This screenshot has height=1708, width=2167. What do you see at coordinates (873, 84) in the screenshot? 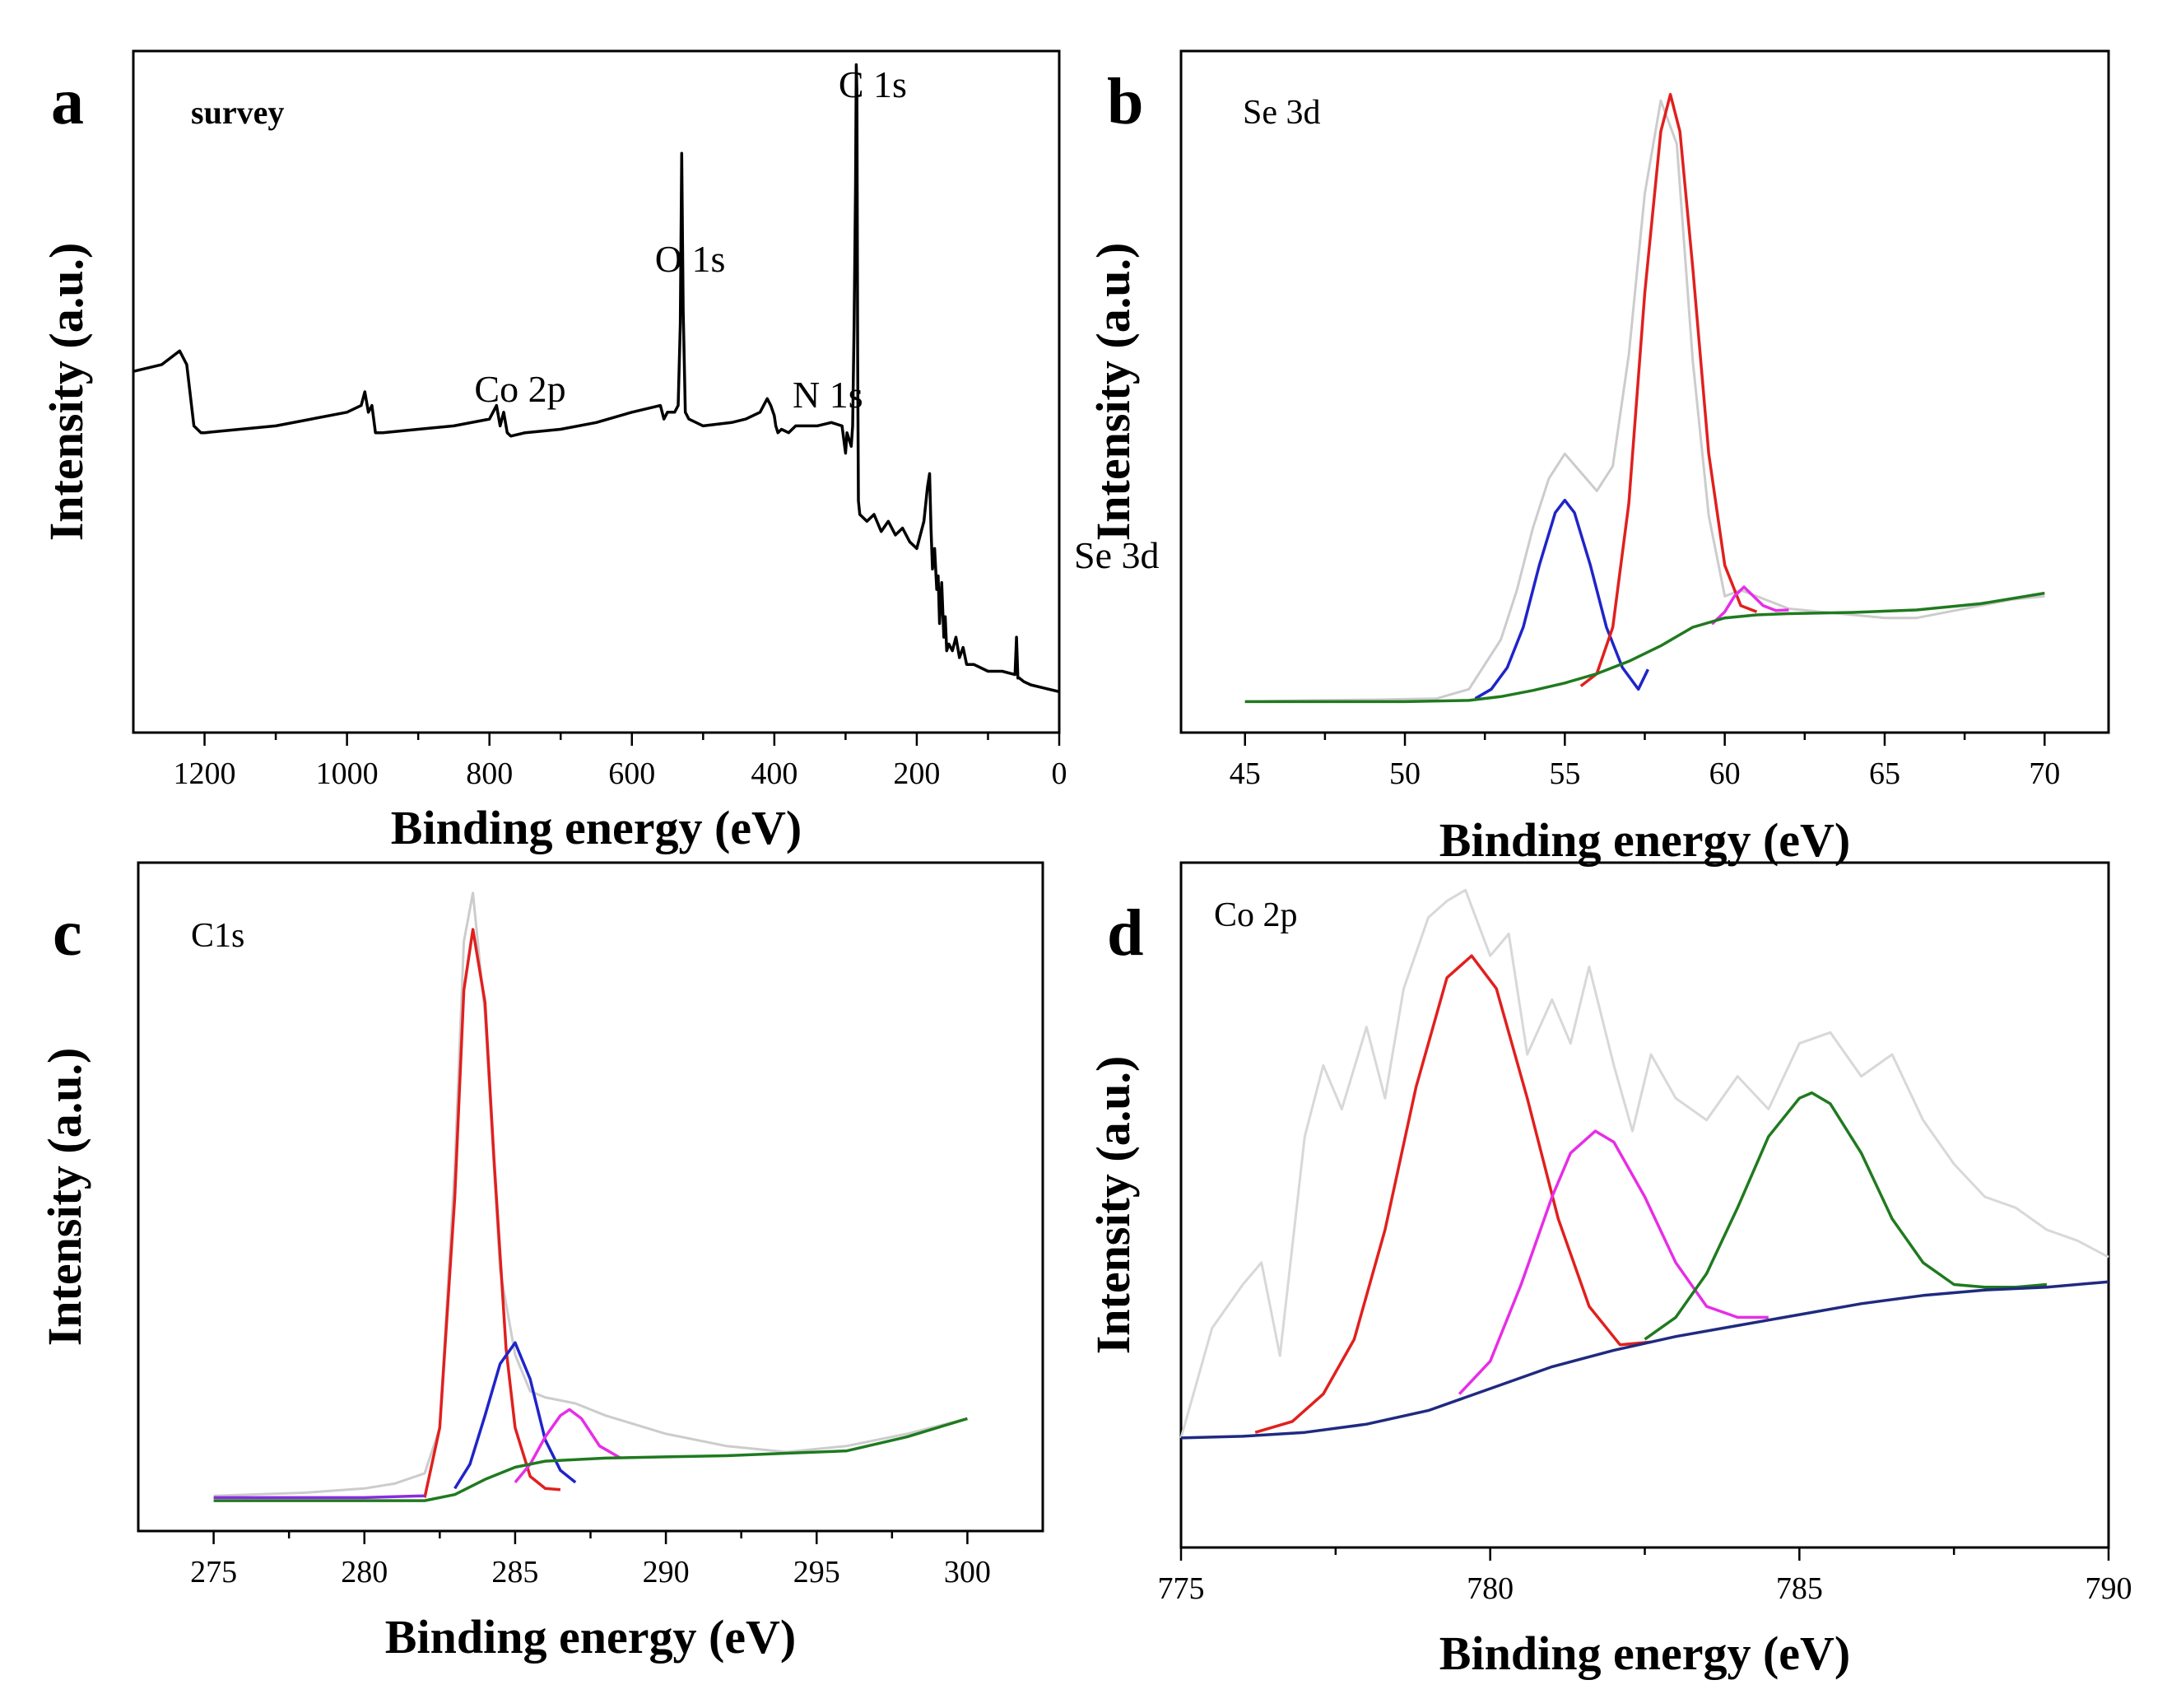
I see `peak-annotation: C 1s` at bounding box center [873, 84].